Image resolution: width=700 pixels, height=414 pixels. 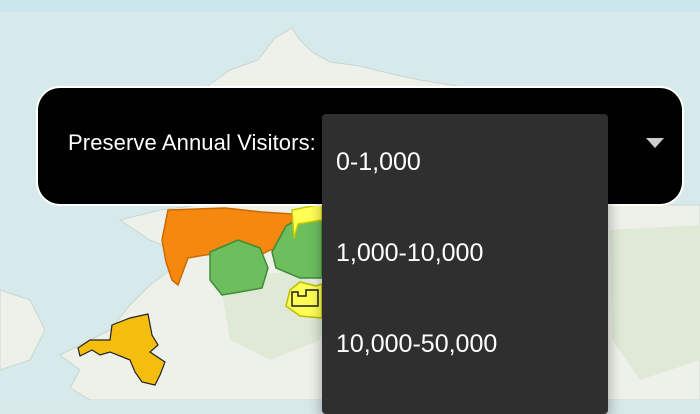 What do you see at coordinates (192, 142) in the screenshot?
I see `filter-label: Preserve Annual Visitors:` at bounding box center [192, 142].